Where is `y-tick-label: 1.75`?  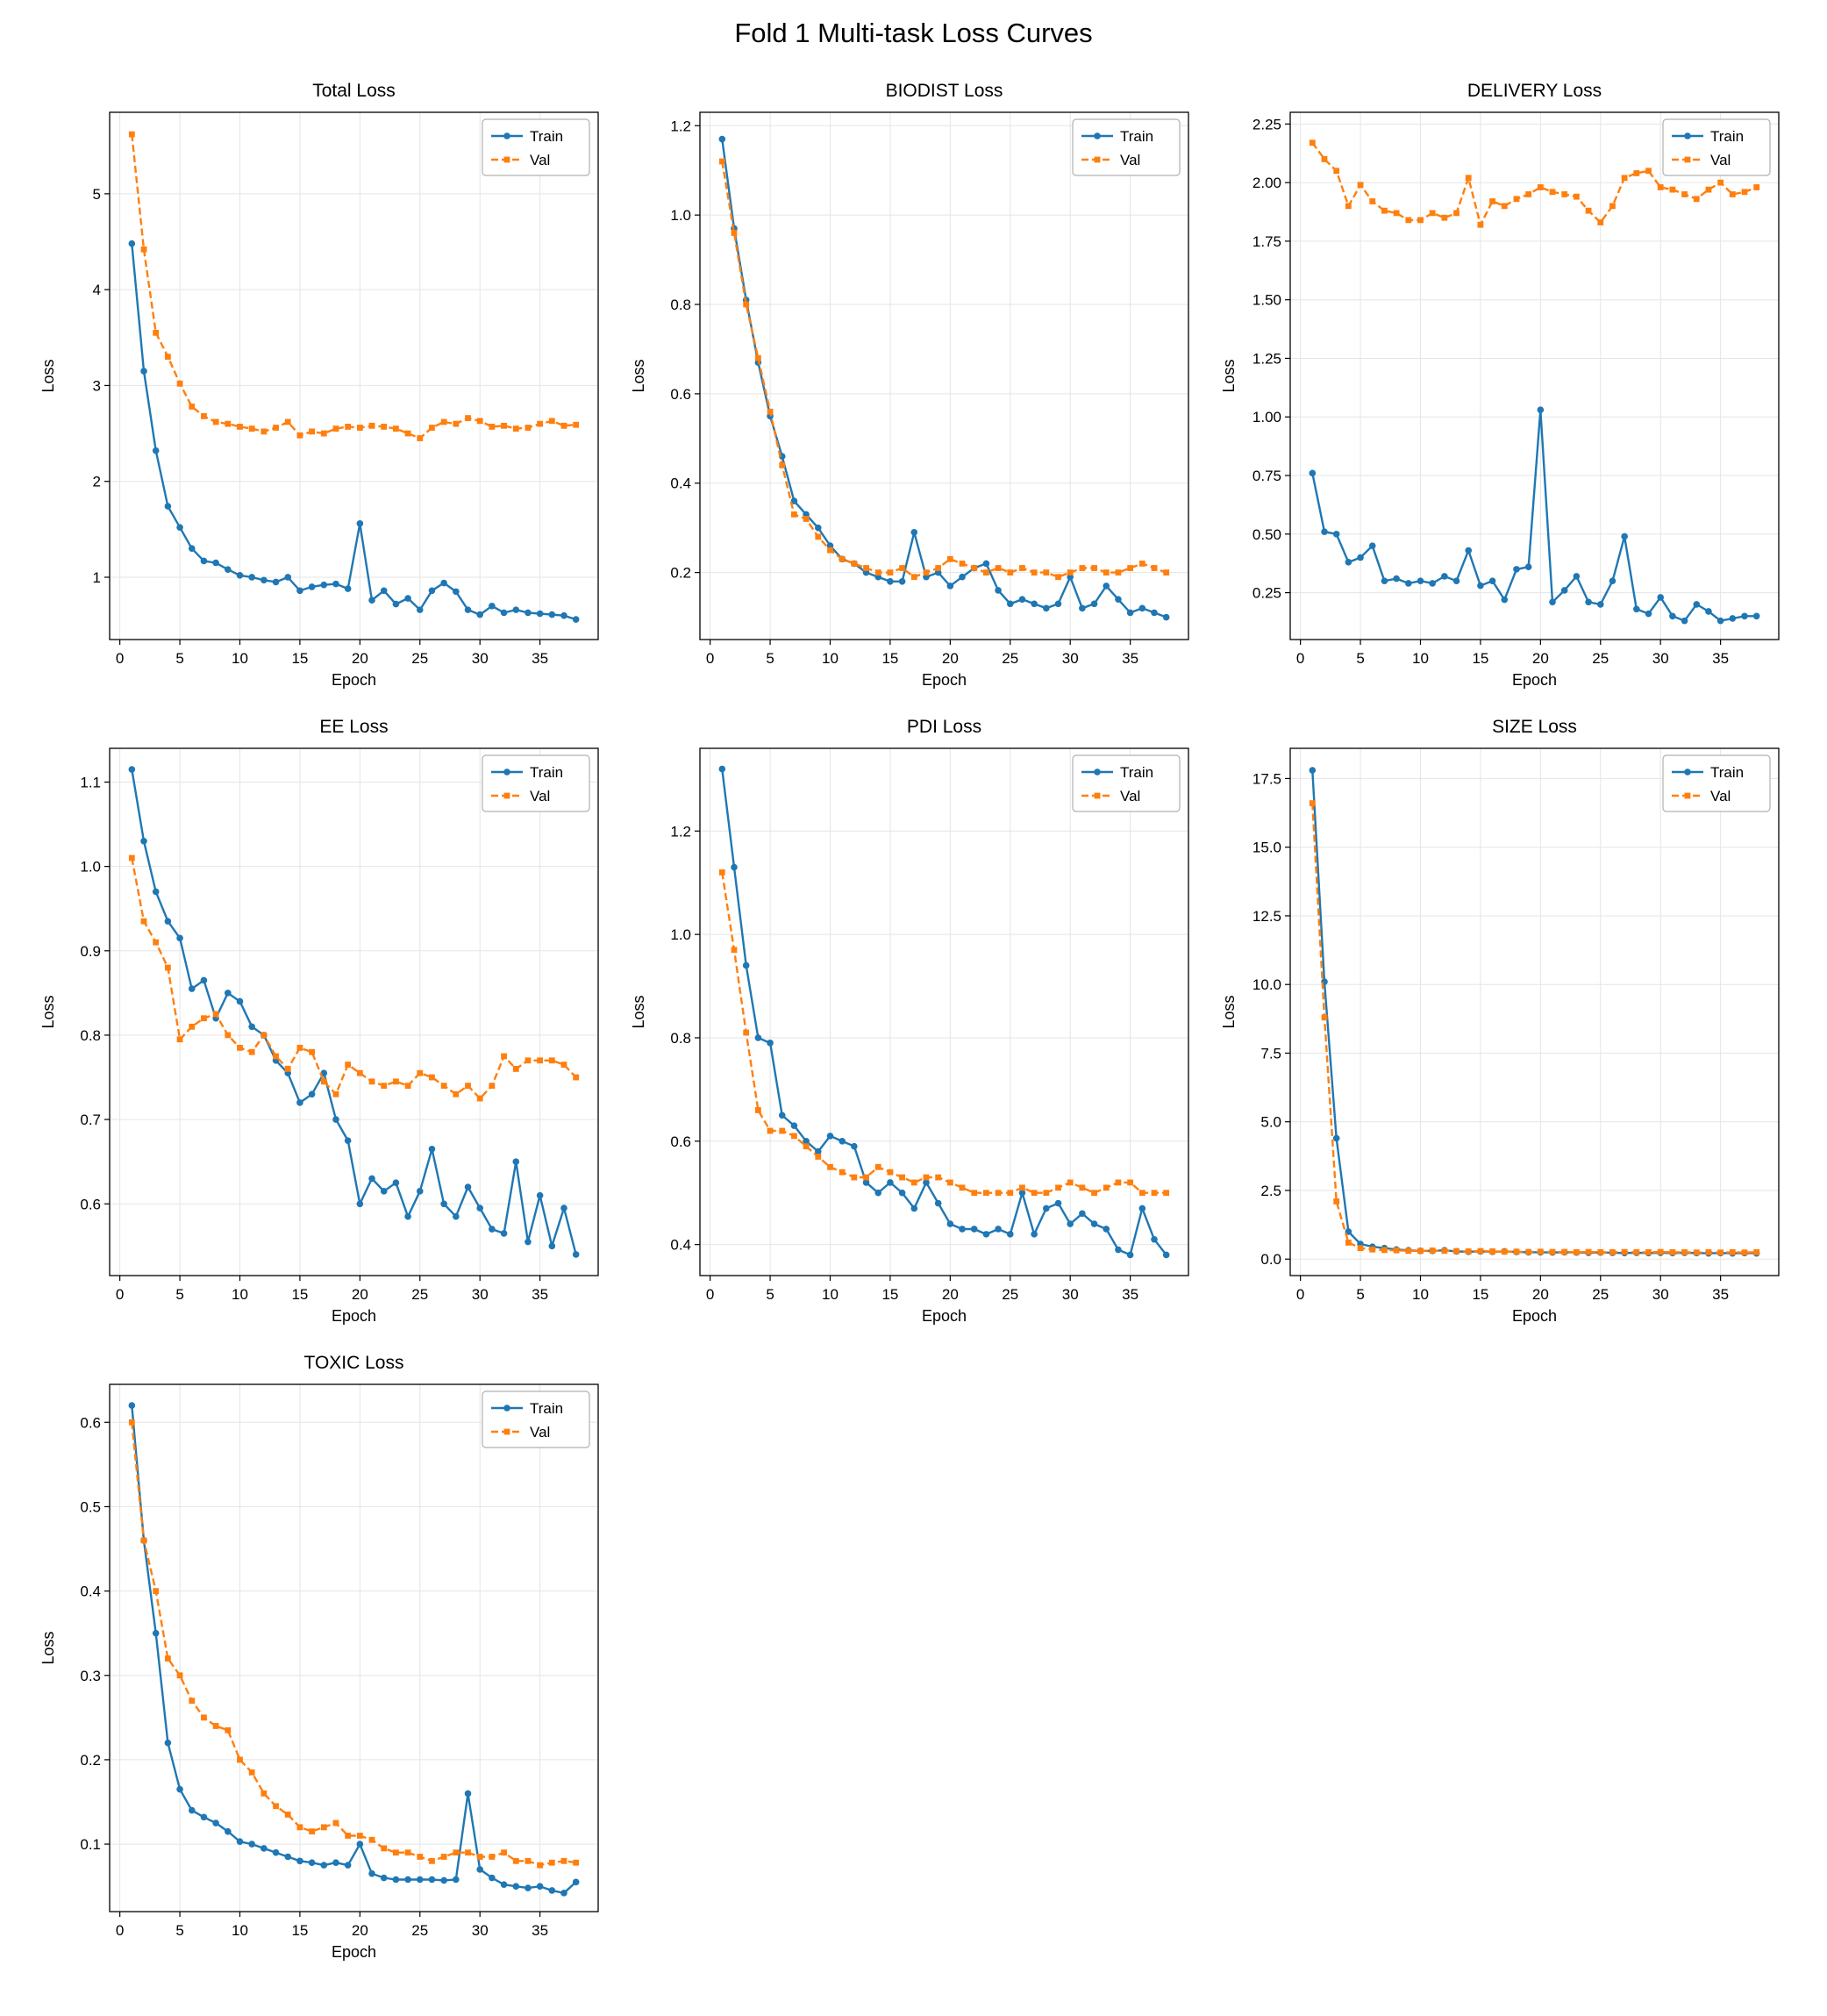
y-tick-label: 1.75 is located at coordinates (1266, 242).